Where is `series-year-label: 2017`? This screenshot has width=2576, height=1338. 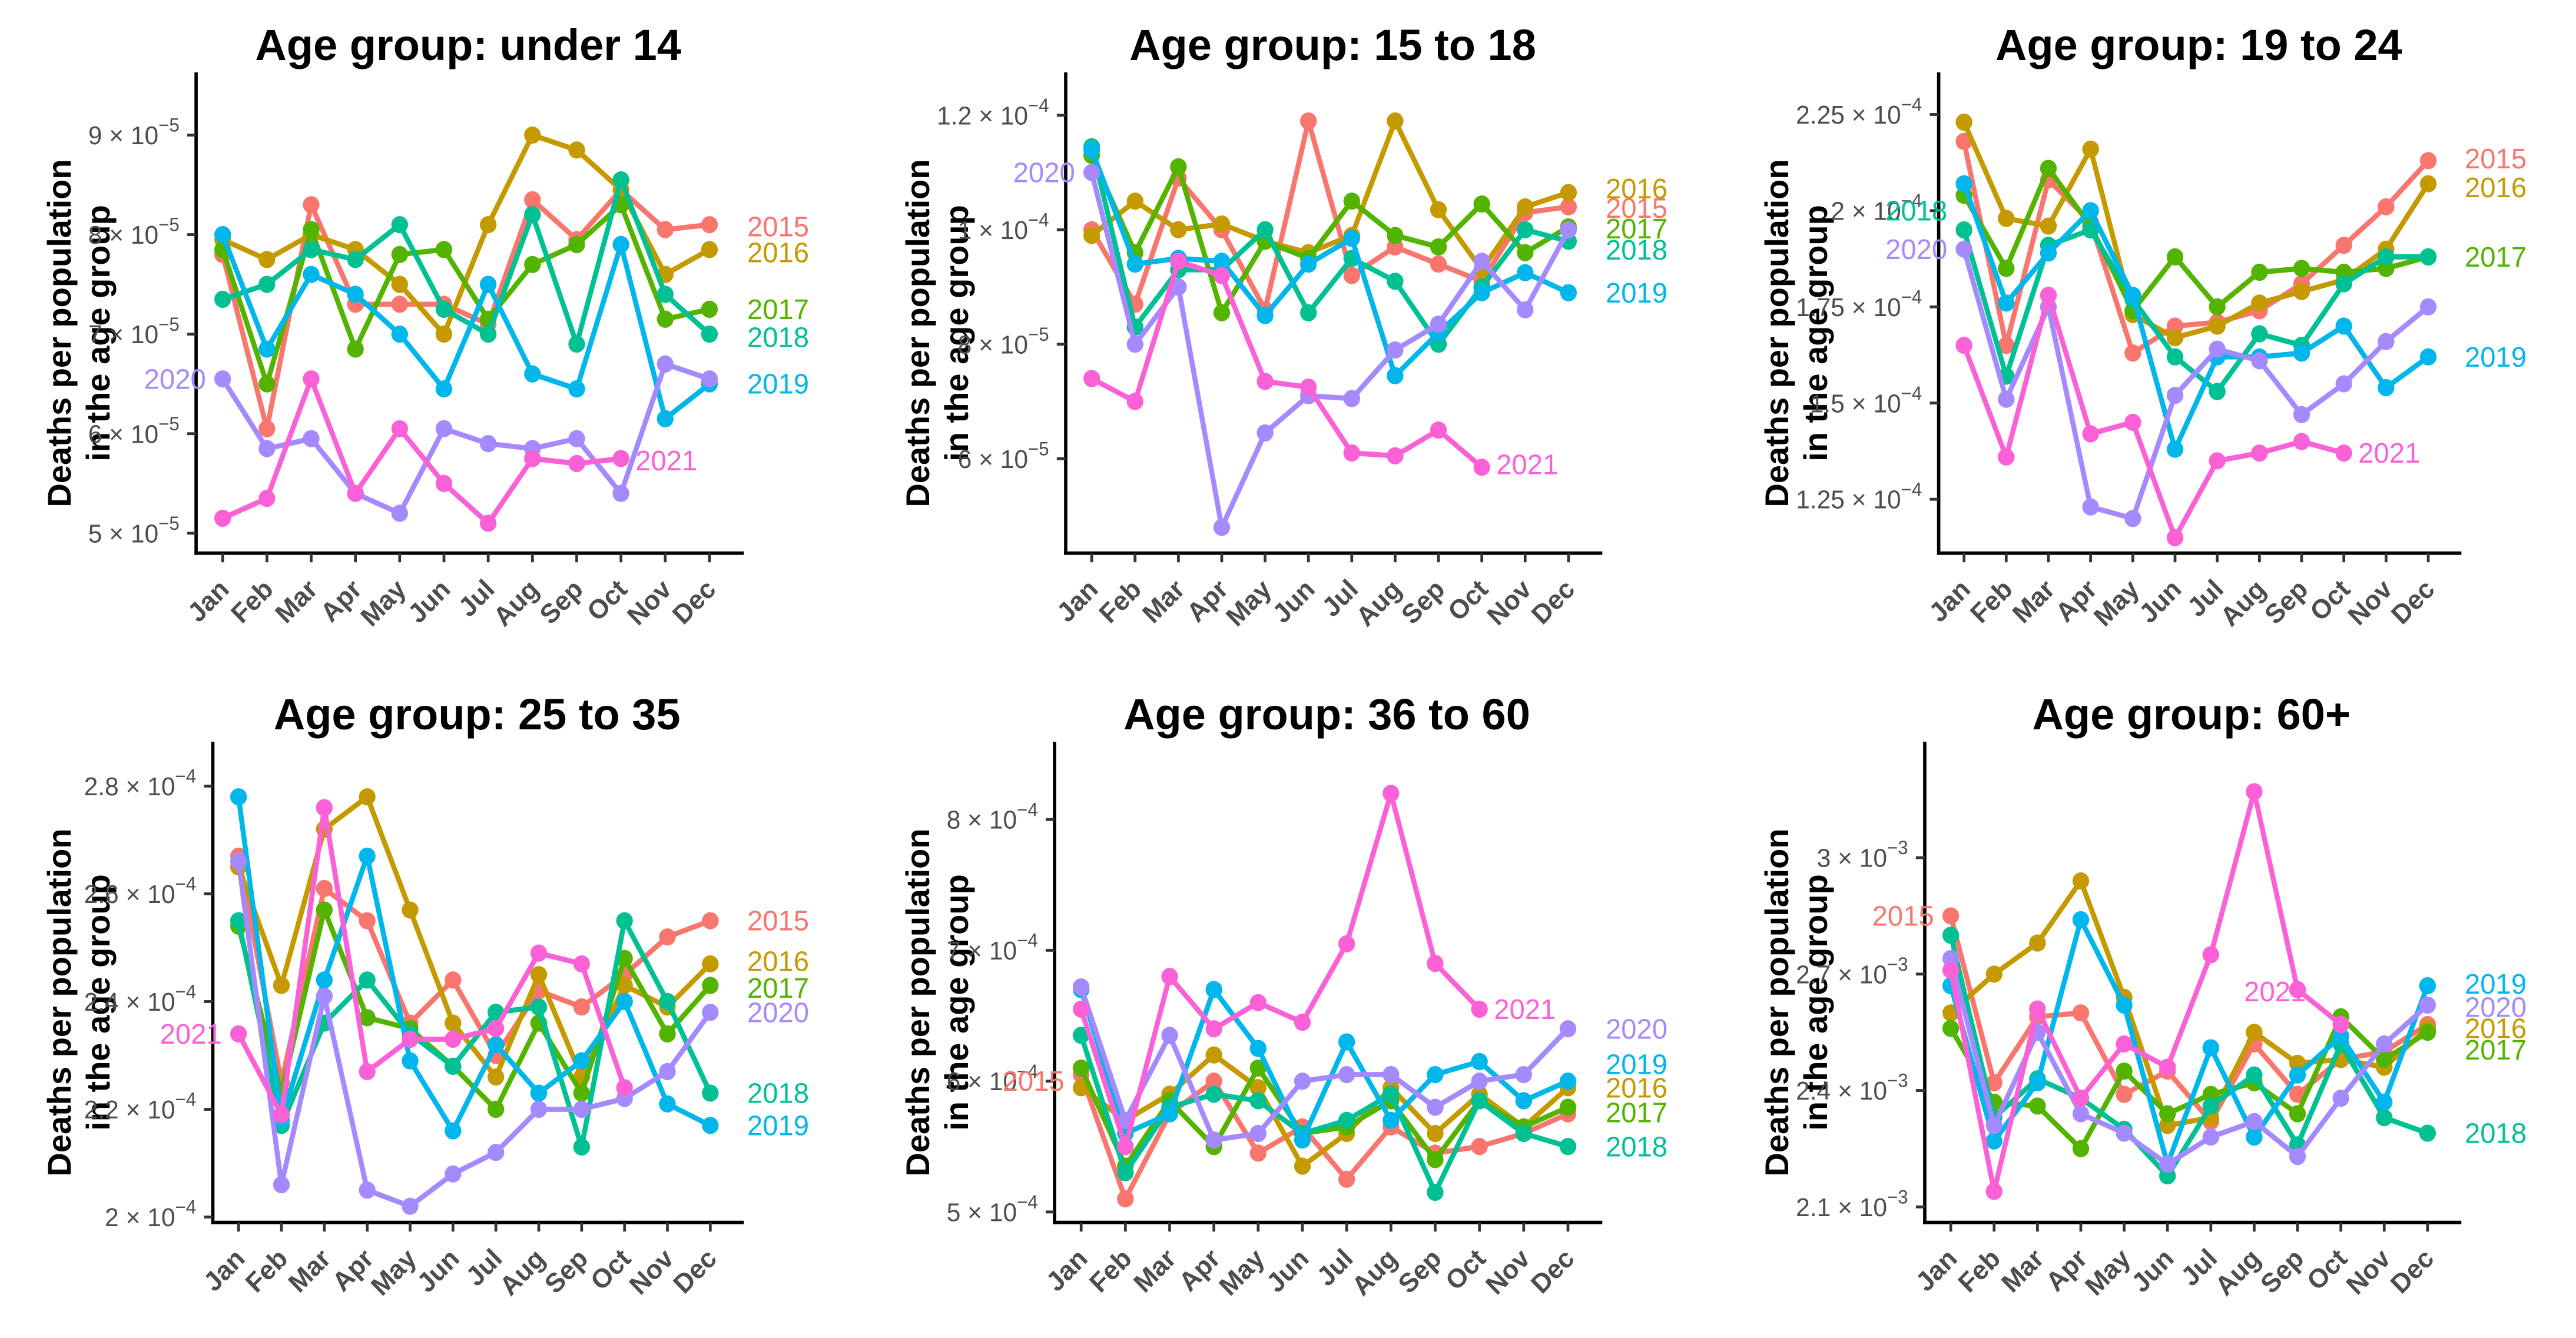 series-year-label: 2017 is located at coordinates (2496, 1050).